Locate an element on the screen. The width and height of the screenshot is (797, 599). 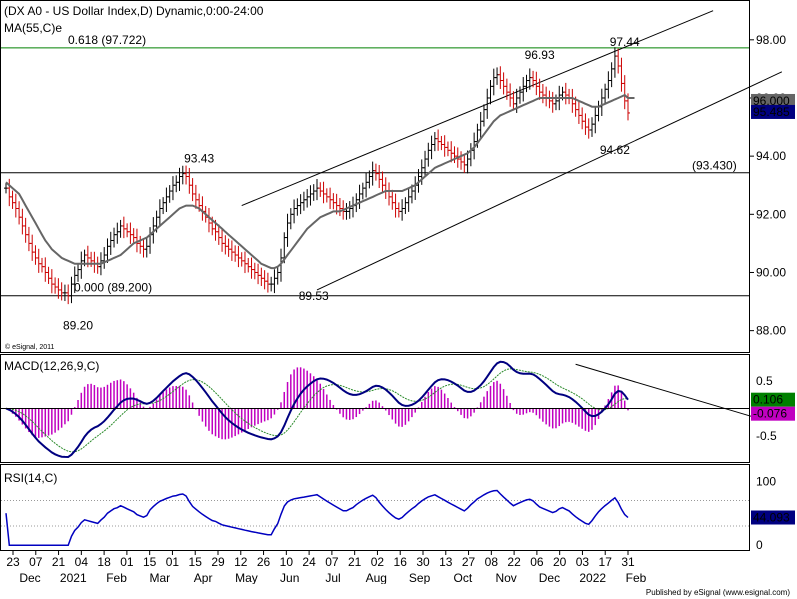
ma-value-label: 96.000 is located at coordinates (771, 101).